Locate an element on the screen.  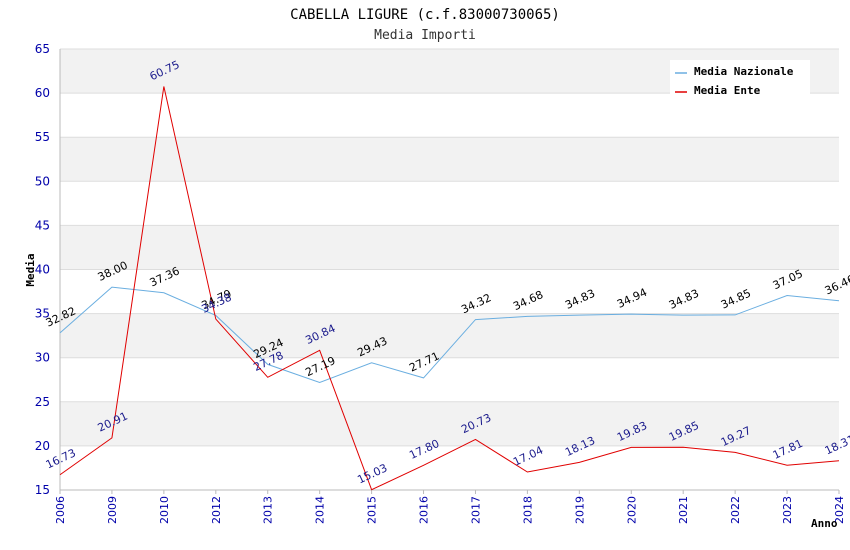
chart-title: CABELLA LIGURE (c.f.83000730065) is located at coordinates (425, 15).